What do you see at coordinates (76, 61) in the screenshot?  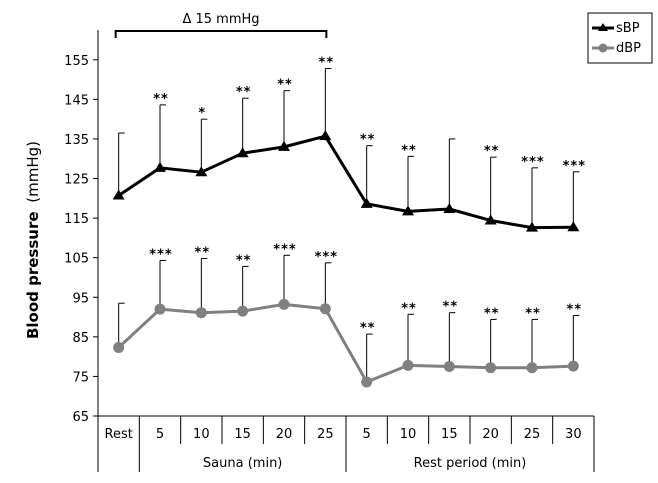 I see `y-tick-label: 155` at bounding box center [76, 61].